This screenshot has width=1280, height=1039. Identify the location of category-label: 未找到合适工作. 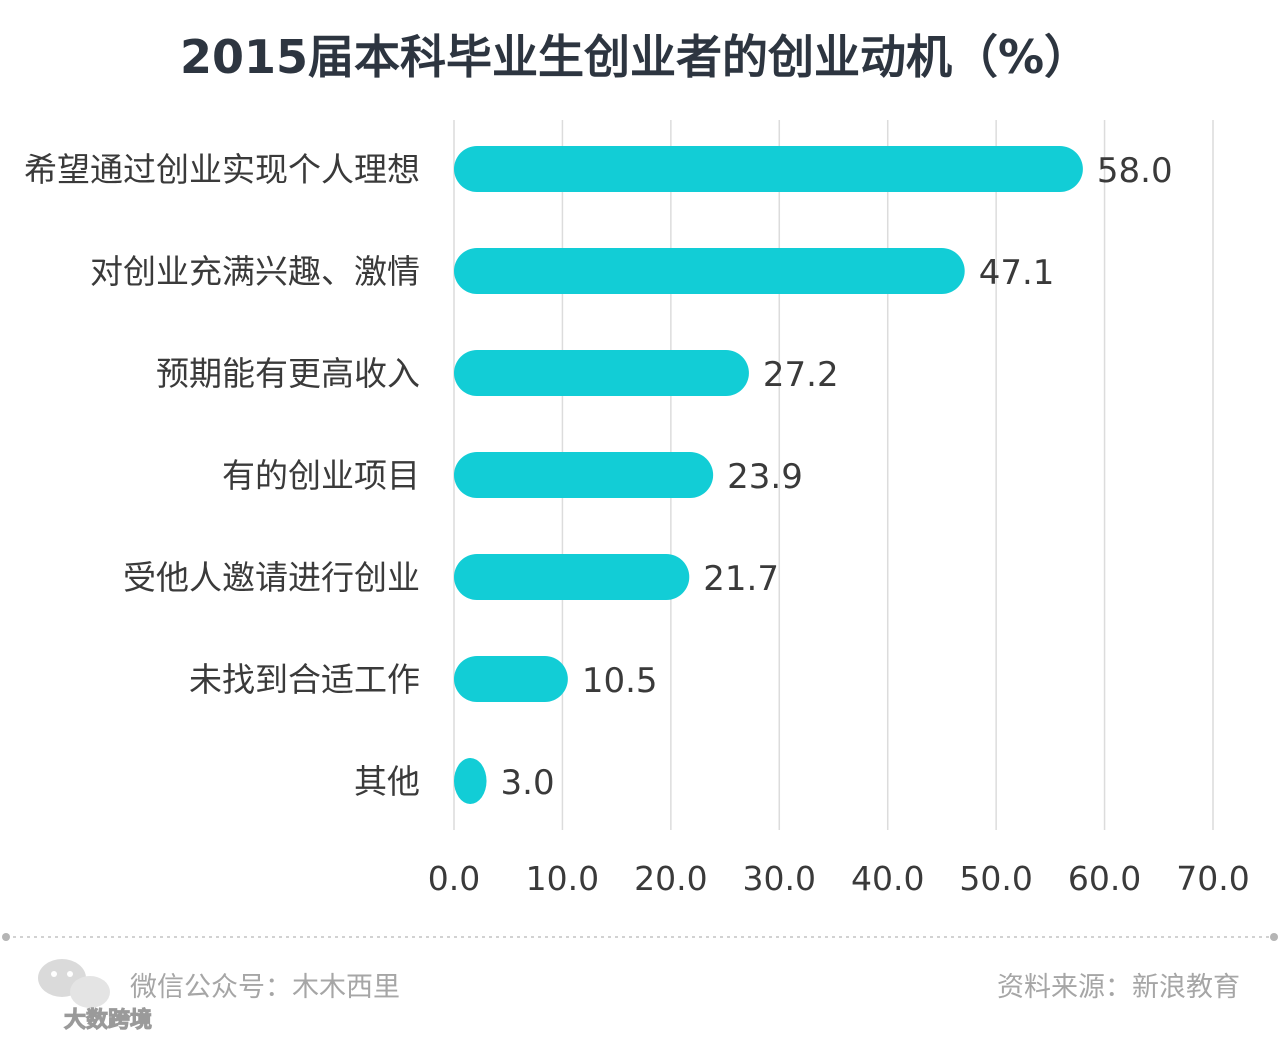
(304, 679).